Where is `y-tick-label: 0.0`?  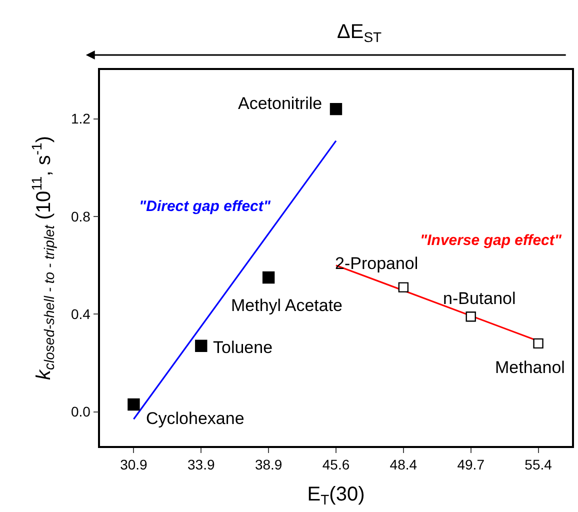 y-tick-label: 0.0 is located at coordinates (80, 412).